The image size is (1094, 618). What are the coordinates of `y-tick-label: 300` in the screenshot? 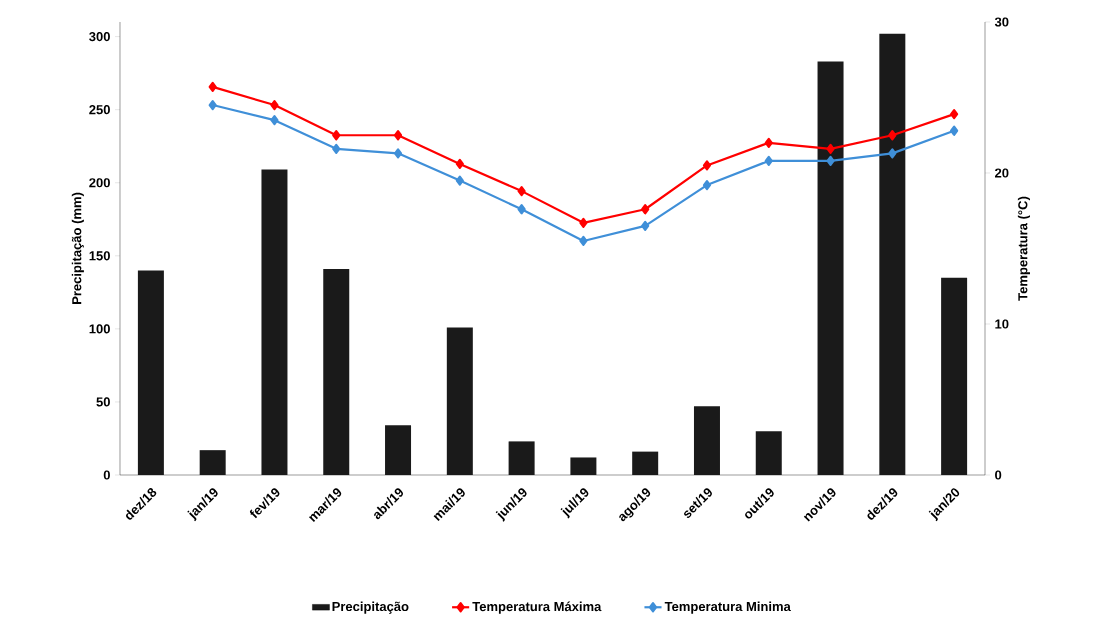 It's located at (99, 36).